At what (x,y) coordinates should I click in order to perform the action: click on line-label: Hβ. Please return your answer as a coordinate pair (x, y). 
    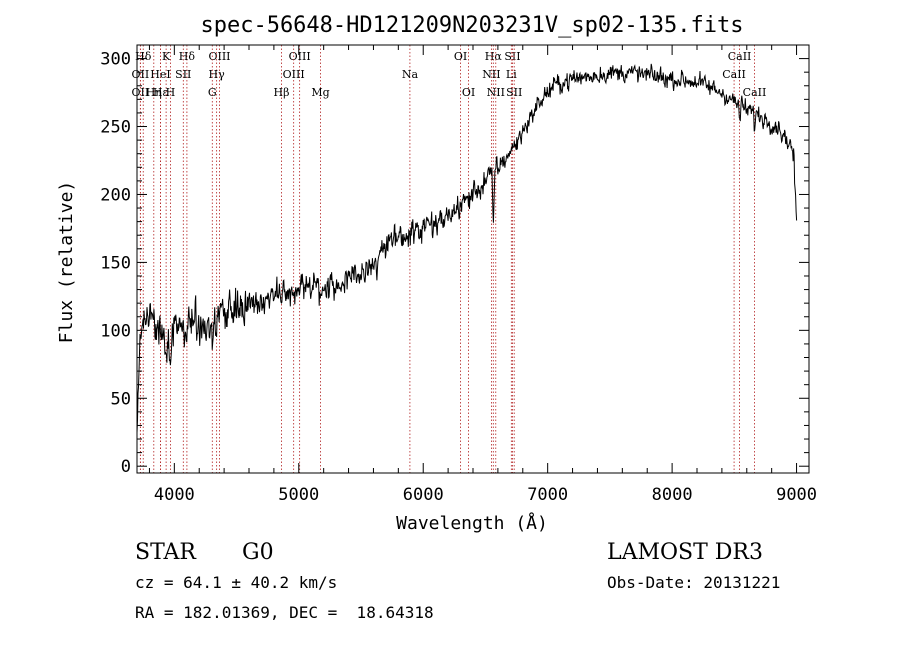
    Looking at the image, I should click on (282, 92).